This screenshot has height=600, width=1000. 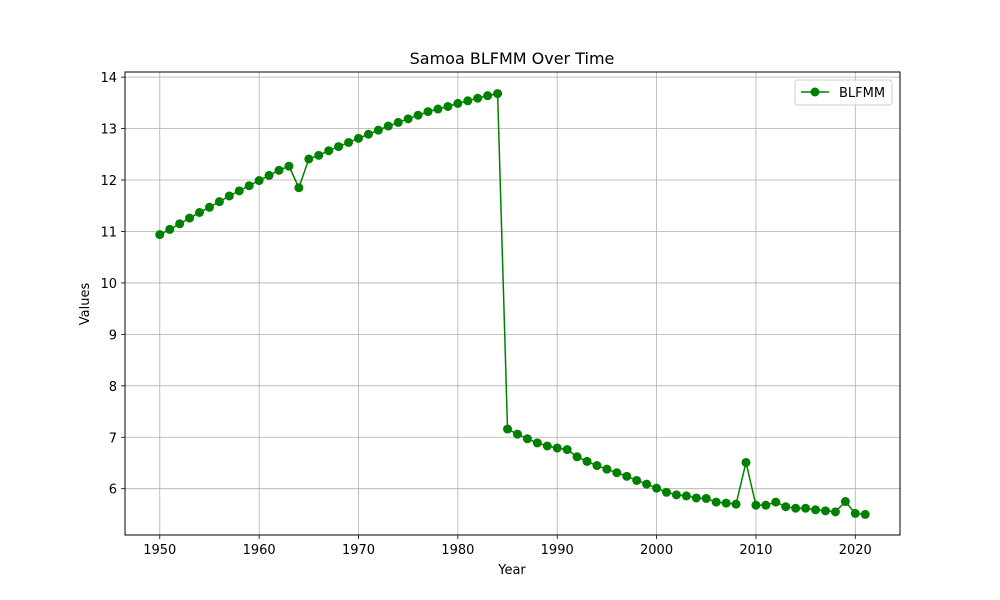 I want to click on y-axis-label: Values, so click(x=85, y=304).